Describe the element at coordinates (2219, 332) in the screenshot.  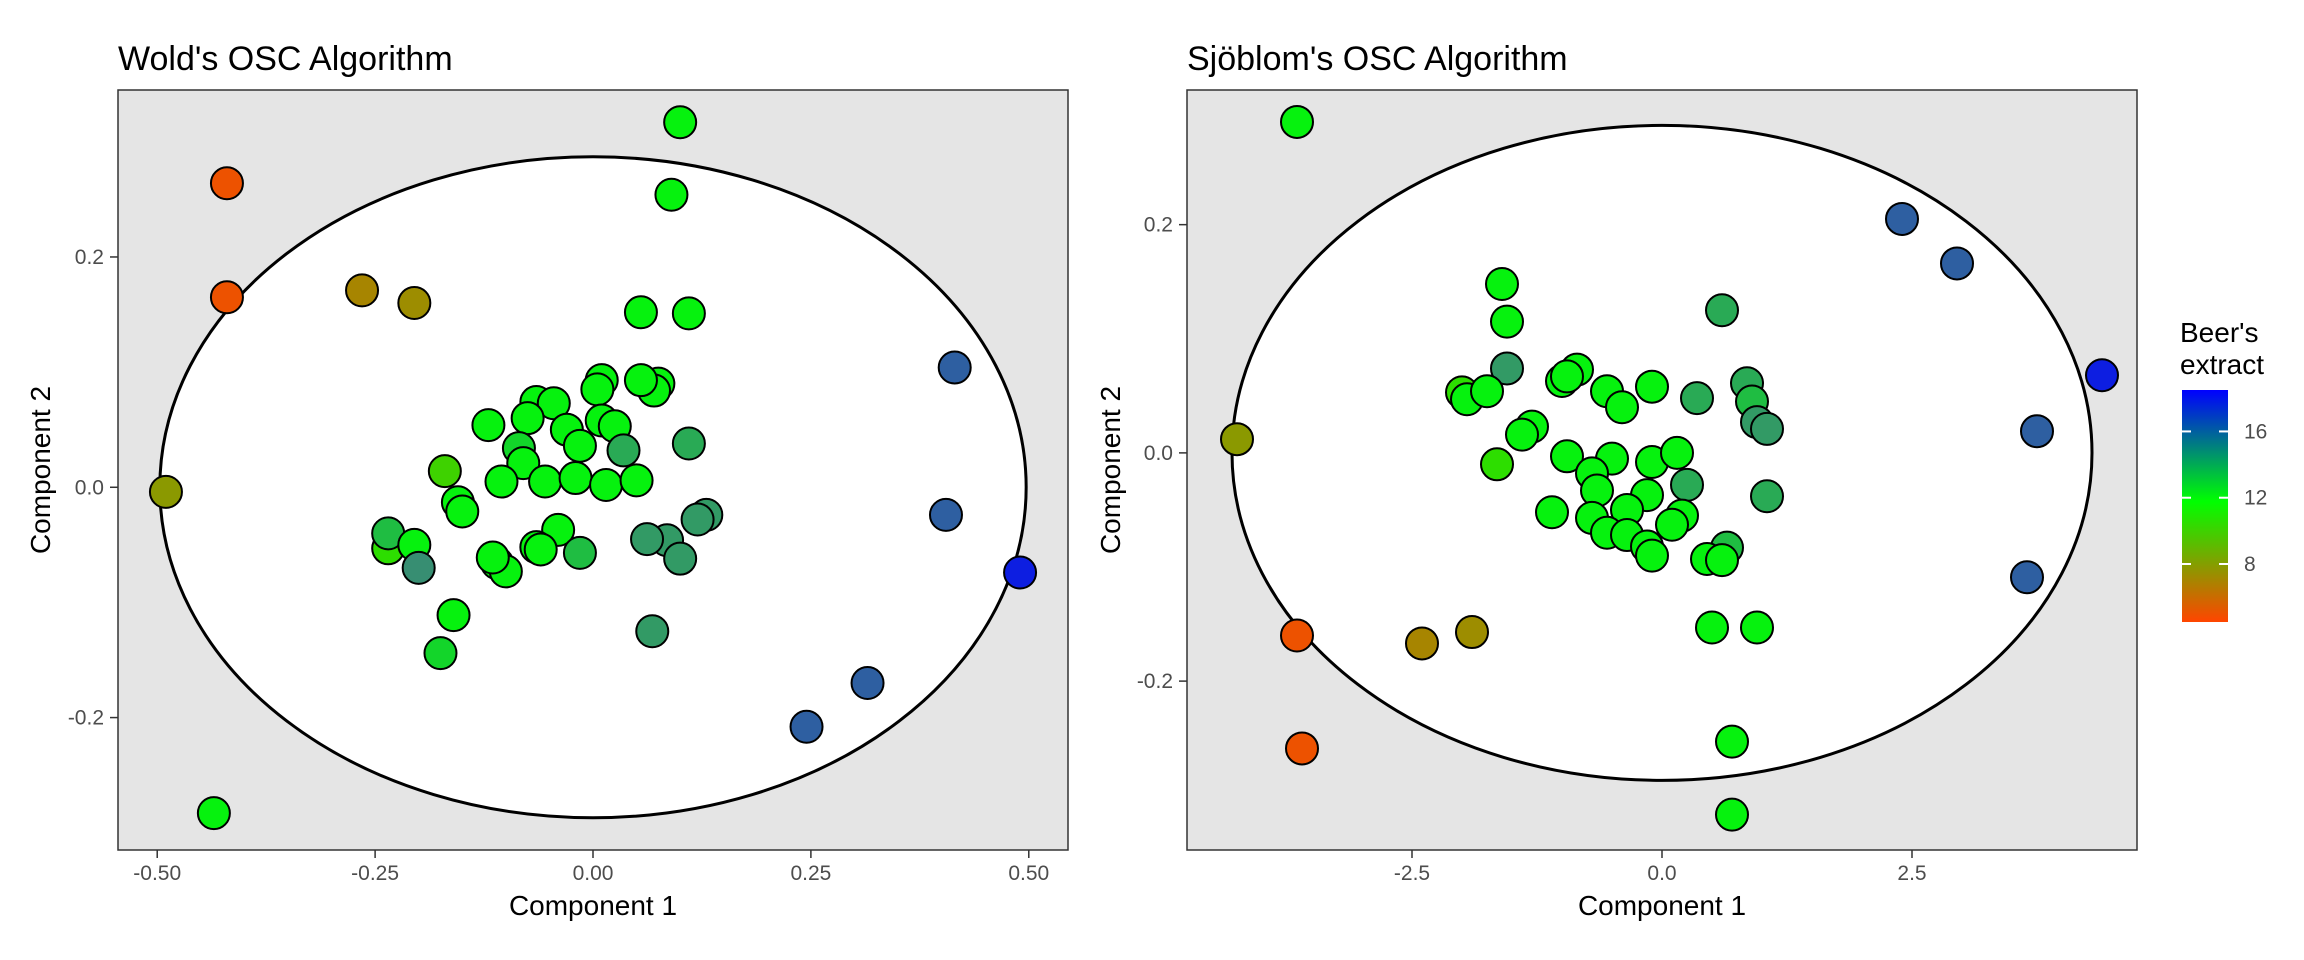
I see `legend-title-line1: Beer's` at that location.